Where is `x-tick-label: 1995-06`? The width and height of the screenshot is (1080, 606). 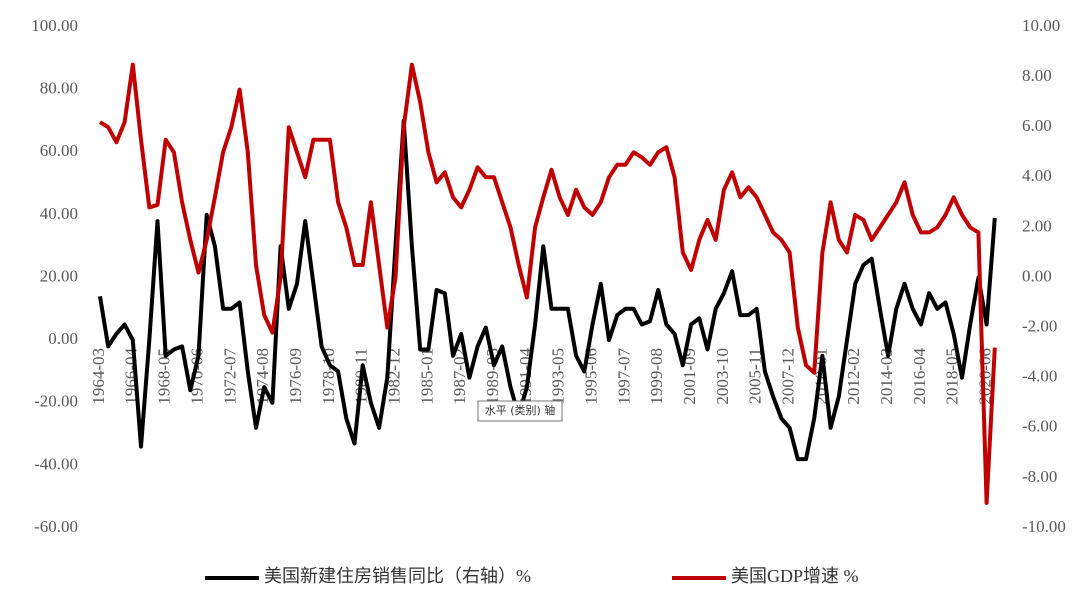
x-tick-label: 1995-06 is located at coordinates (590, 376).